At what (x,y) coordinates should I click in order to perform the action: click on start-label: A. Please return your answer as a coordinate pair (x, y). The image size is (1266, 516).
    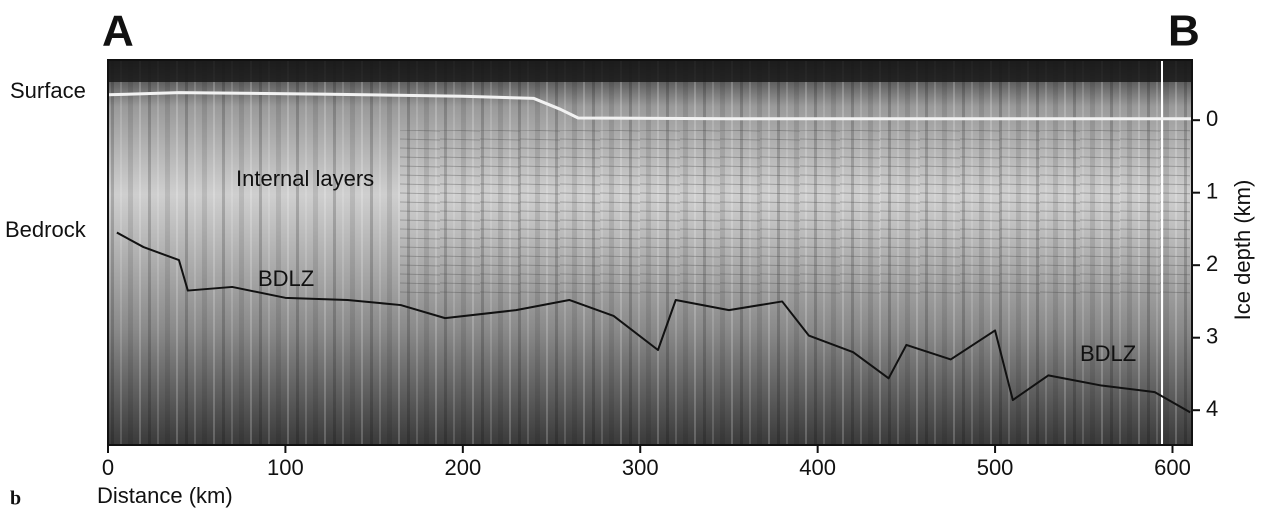
    Looking at the image, I should click on (118, 31).